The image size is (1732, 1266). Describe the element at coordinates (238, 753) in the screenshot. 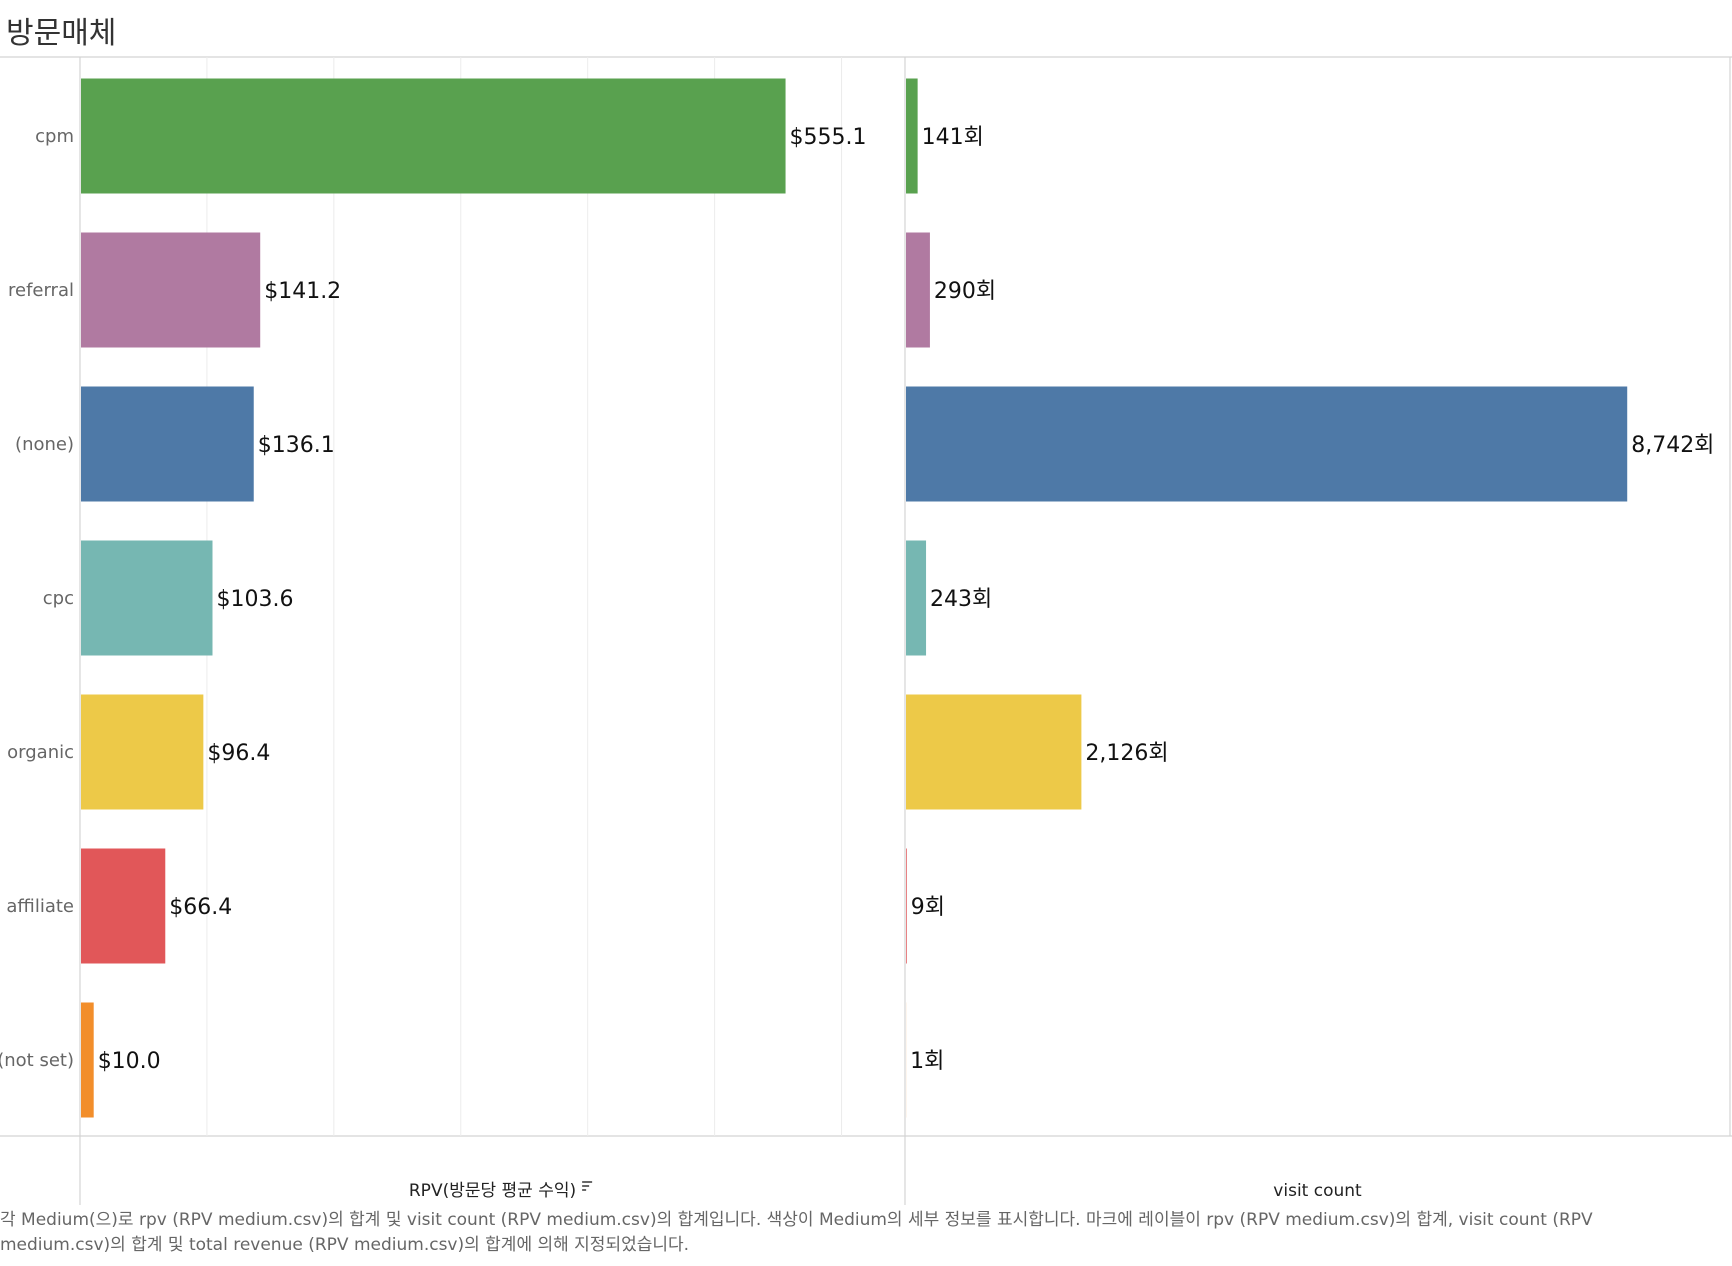

I see `data-label: $96.4` at that location.